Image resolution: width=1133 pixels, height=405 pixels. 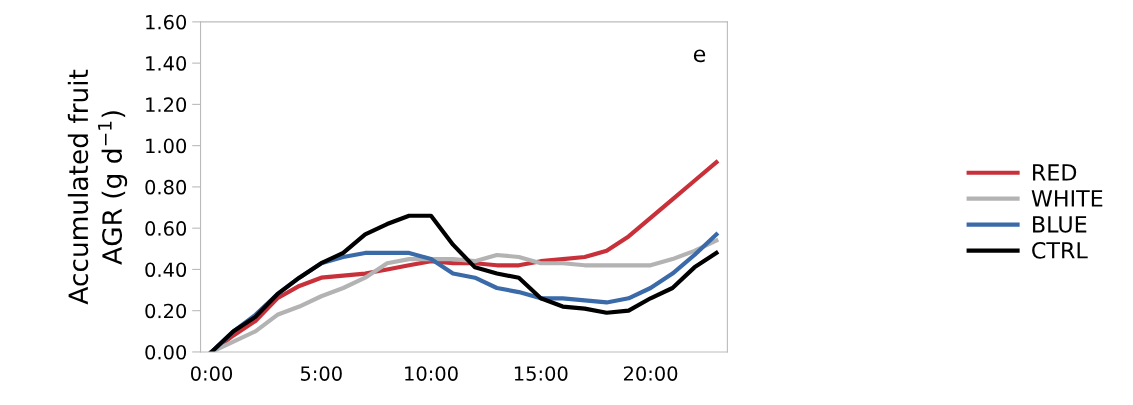 I want to click on y-tick-label: 0.00, so click(x=166, y=352).